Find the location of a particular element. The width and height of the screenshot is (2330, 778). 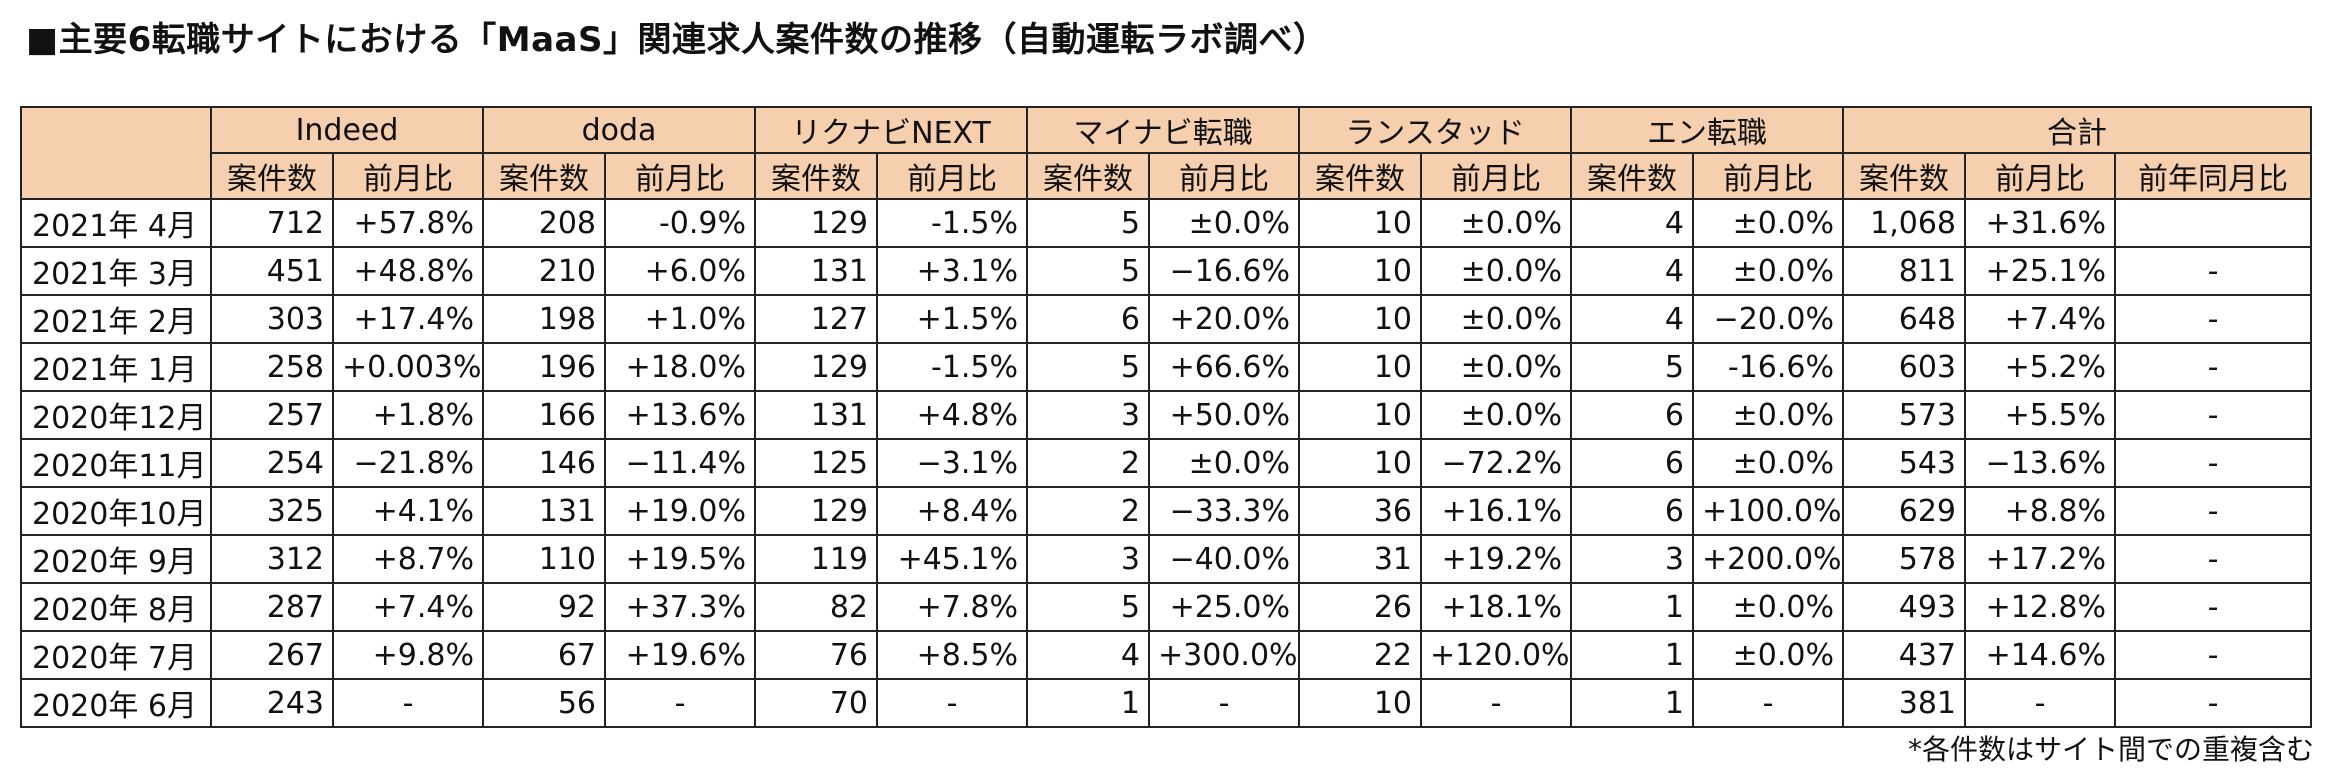

count-cell: 127 is located at coordinates (816, 319).